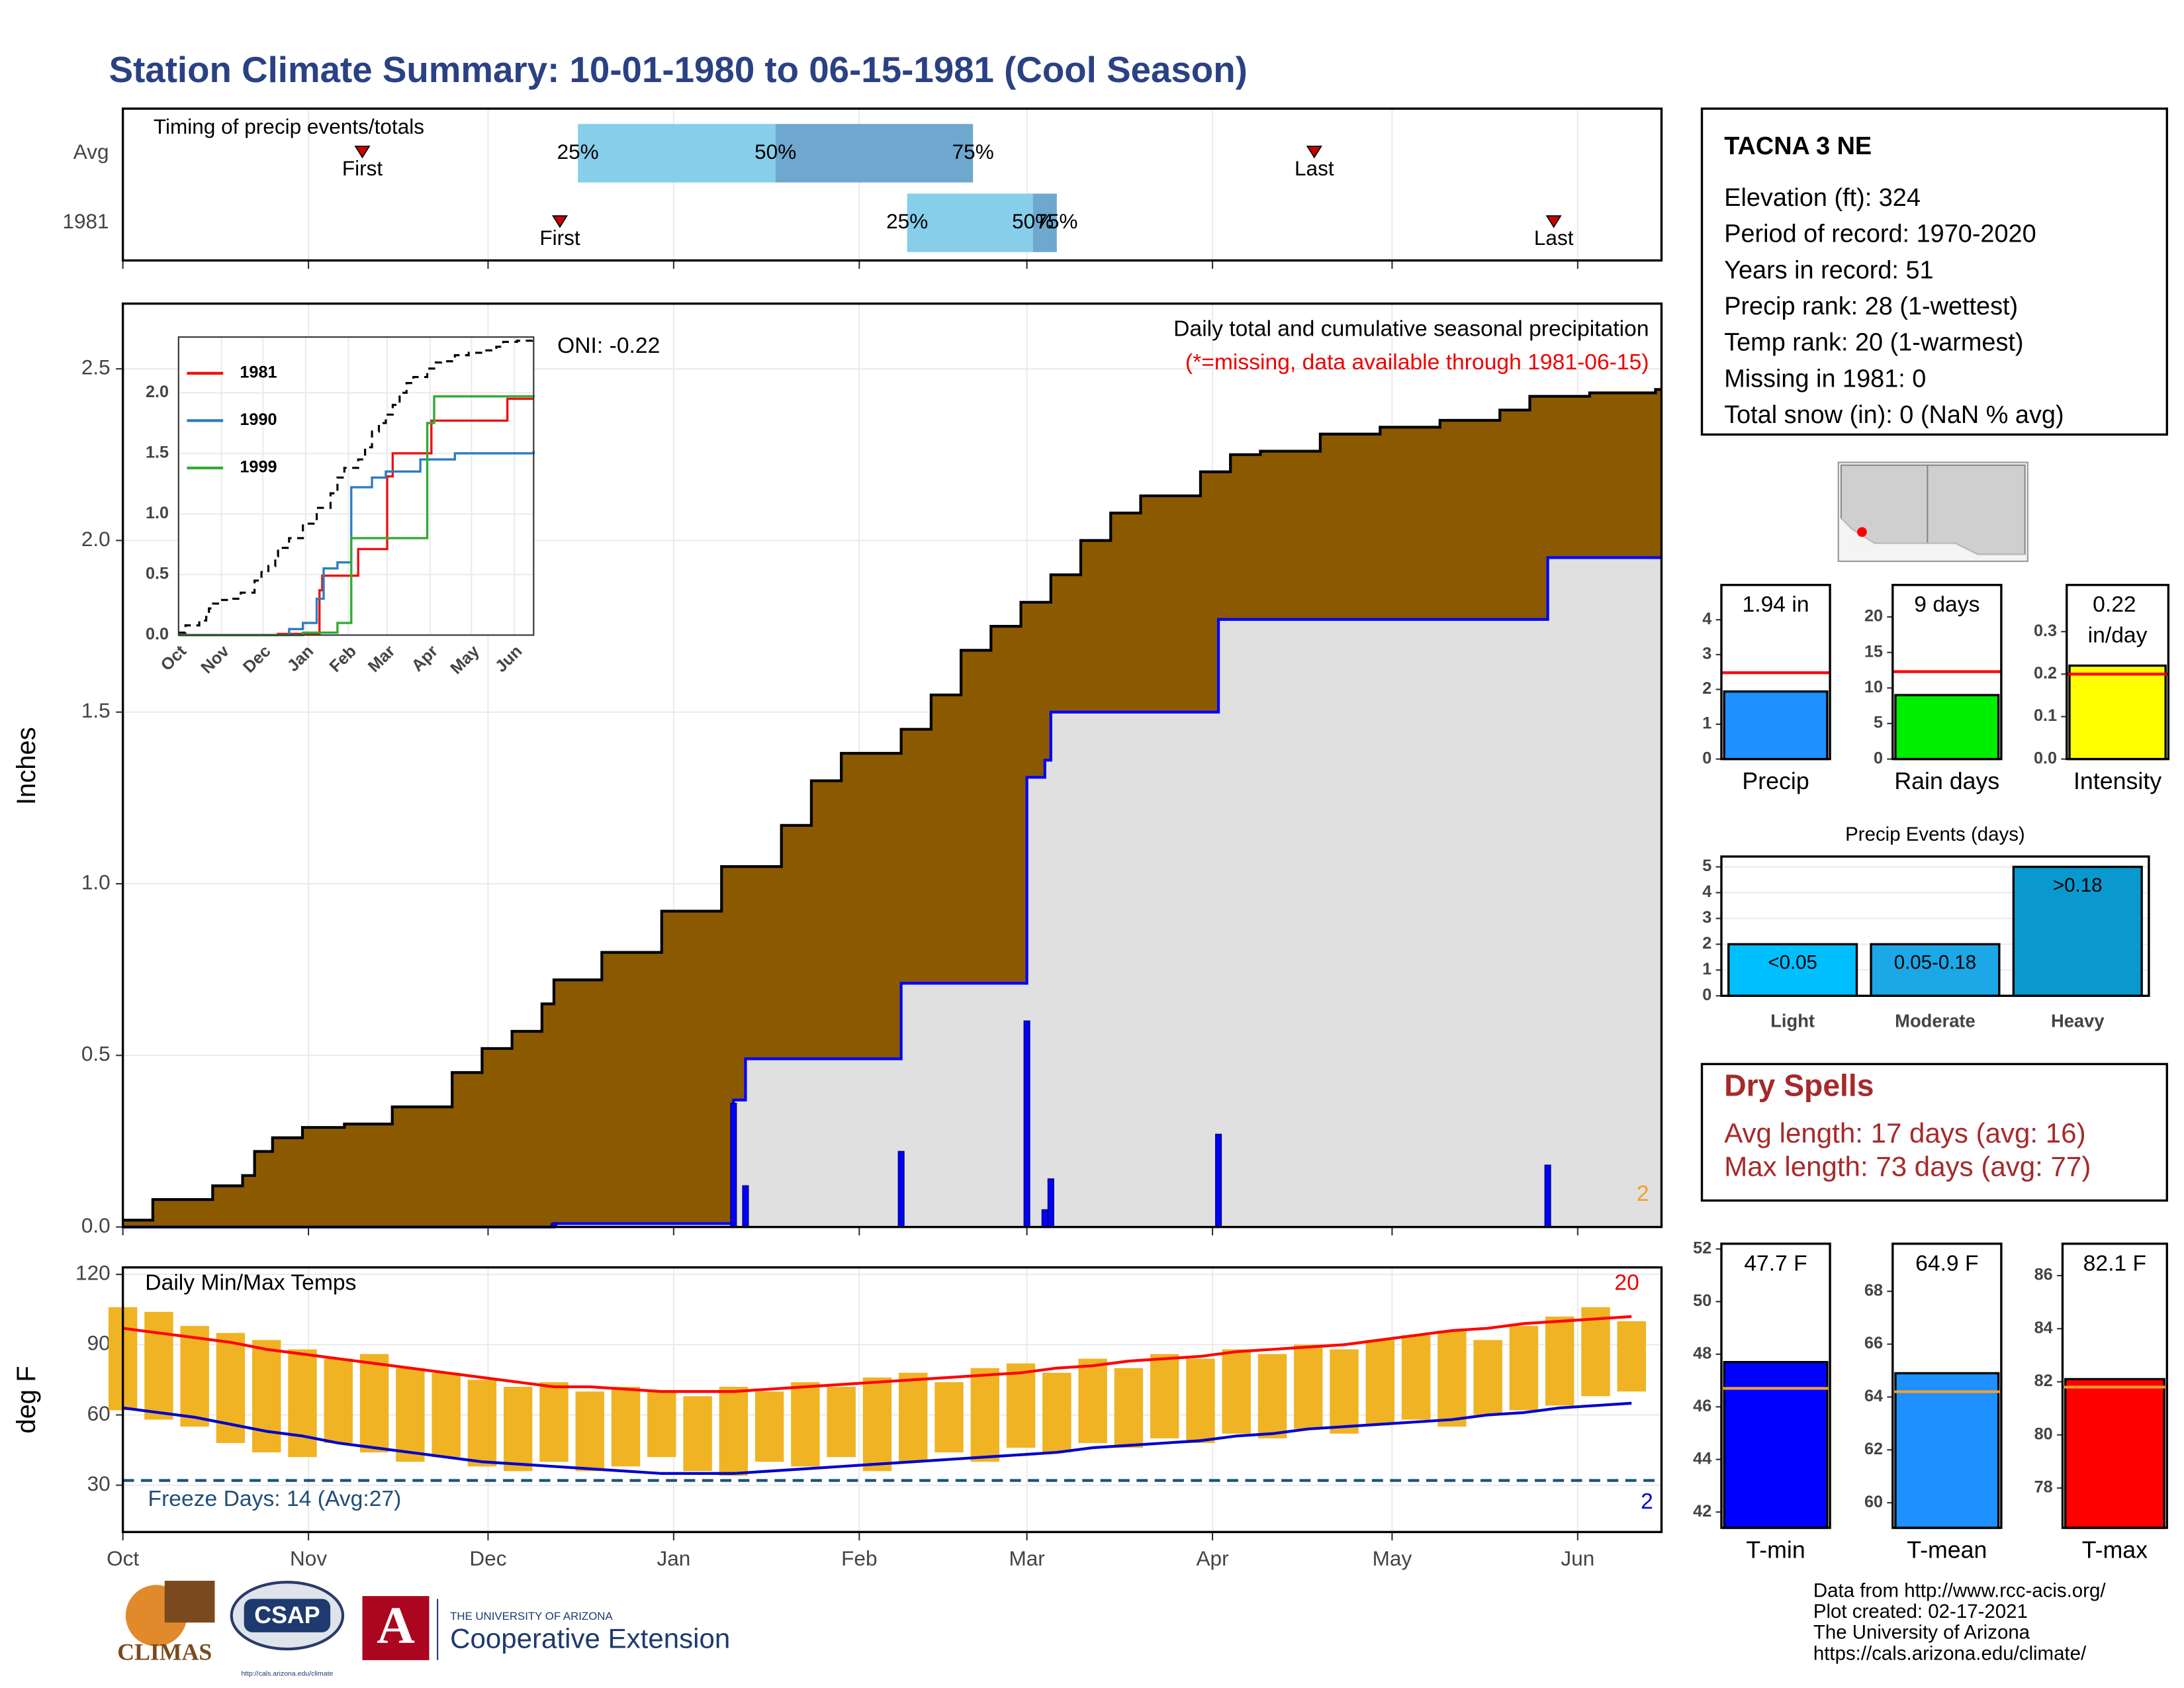 Image resolution: width=2184 pixels, height=1688 pixels. Describe the element at coordinates (289, 126) in the screenshot. I see `timing-title: Timing of precip events/totals` at that location.